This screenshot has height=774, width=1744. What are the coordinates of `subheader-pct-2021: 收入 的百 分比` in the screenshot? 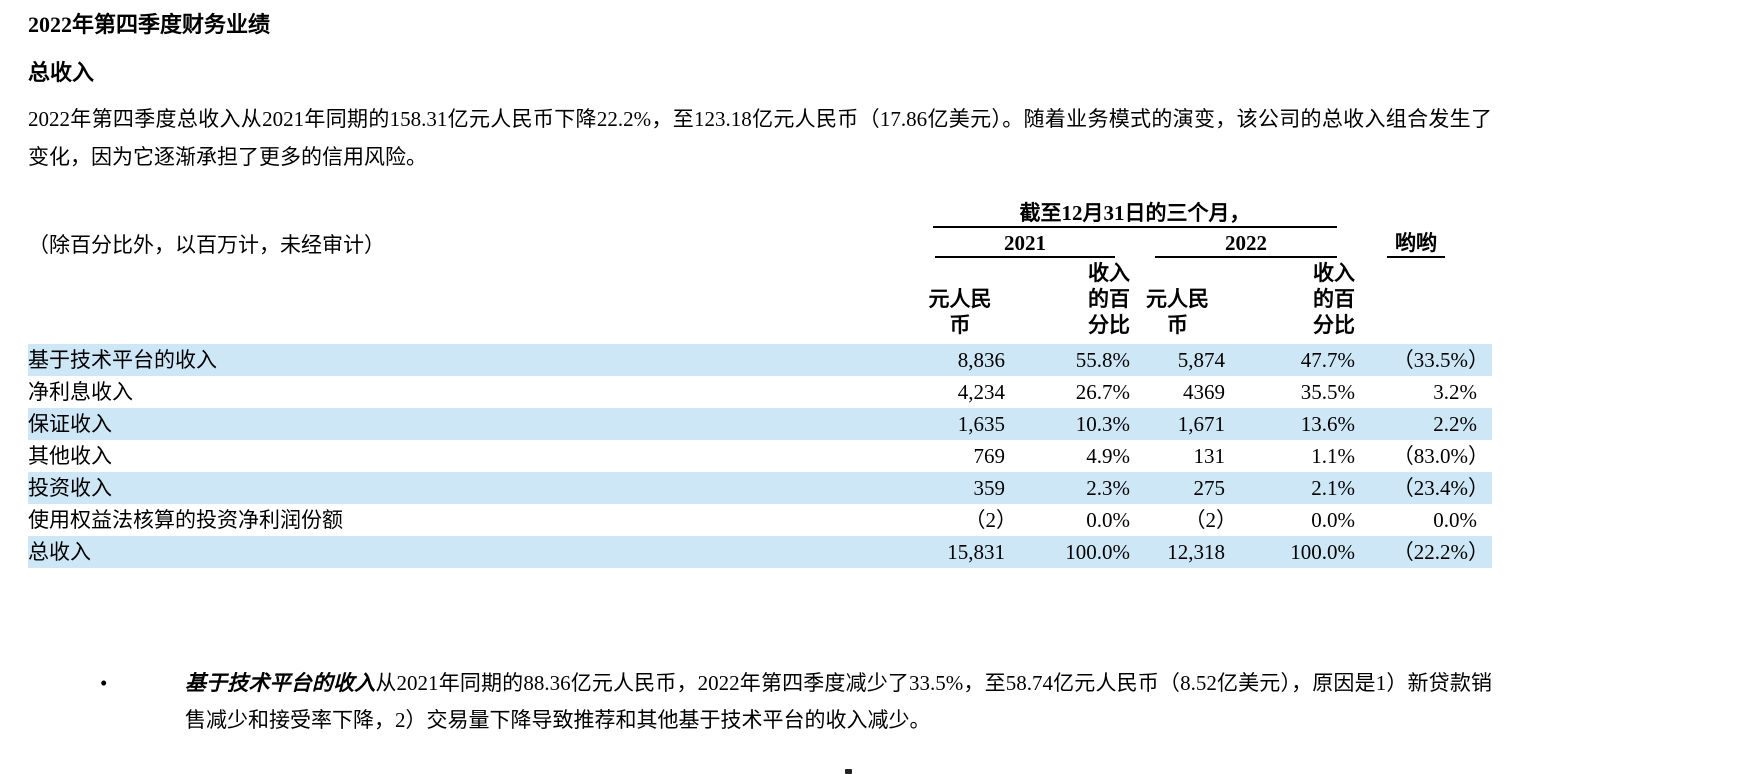 It's located at (1067, 299).